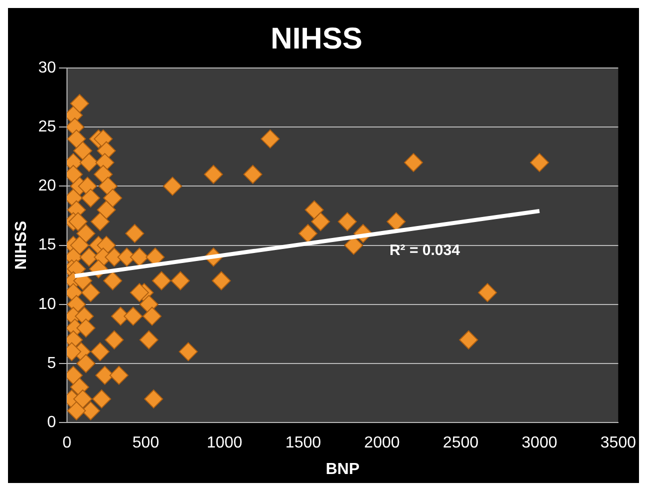 Image resolution: width=647 pixels, height=491 pixels. Describe the element at coordinates (21, 245) in the screenshot. I see `y-axis-title: NIHSS` at that location.